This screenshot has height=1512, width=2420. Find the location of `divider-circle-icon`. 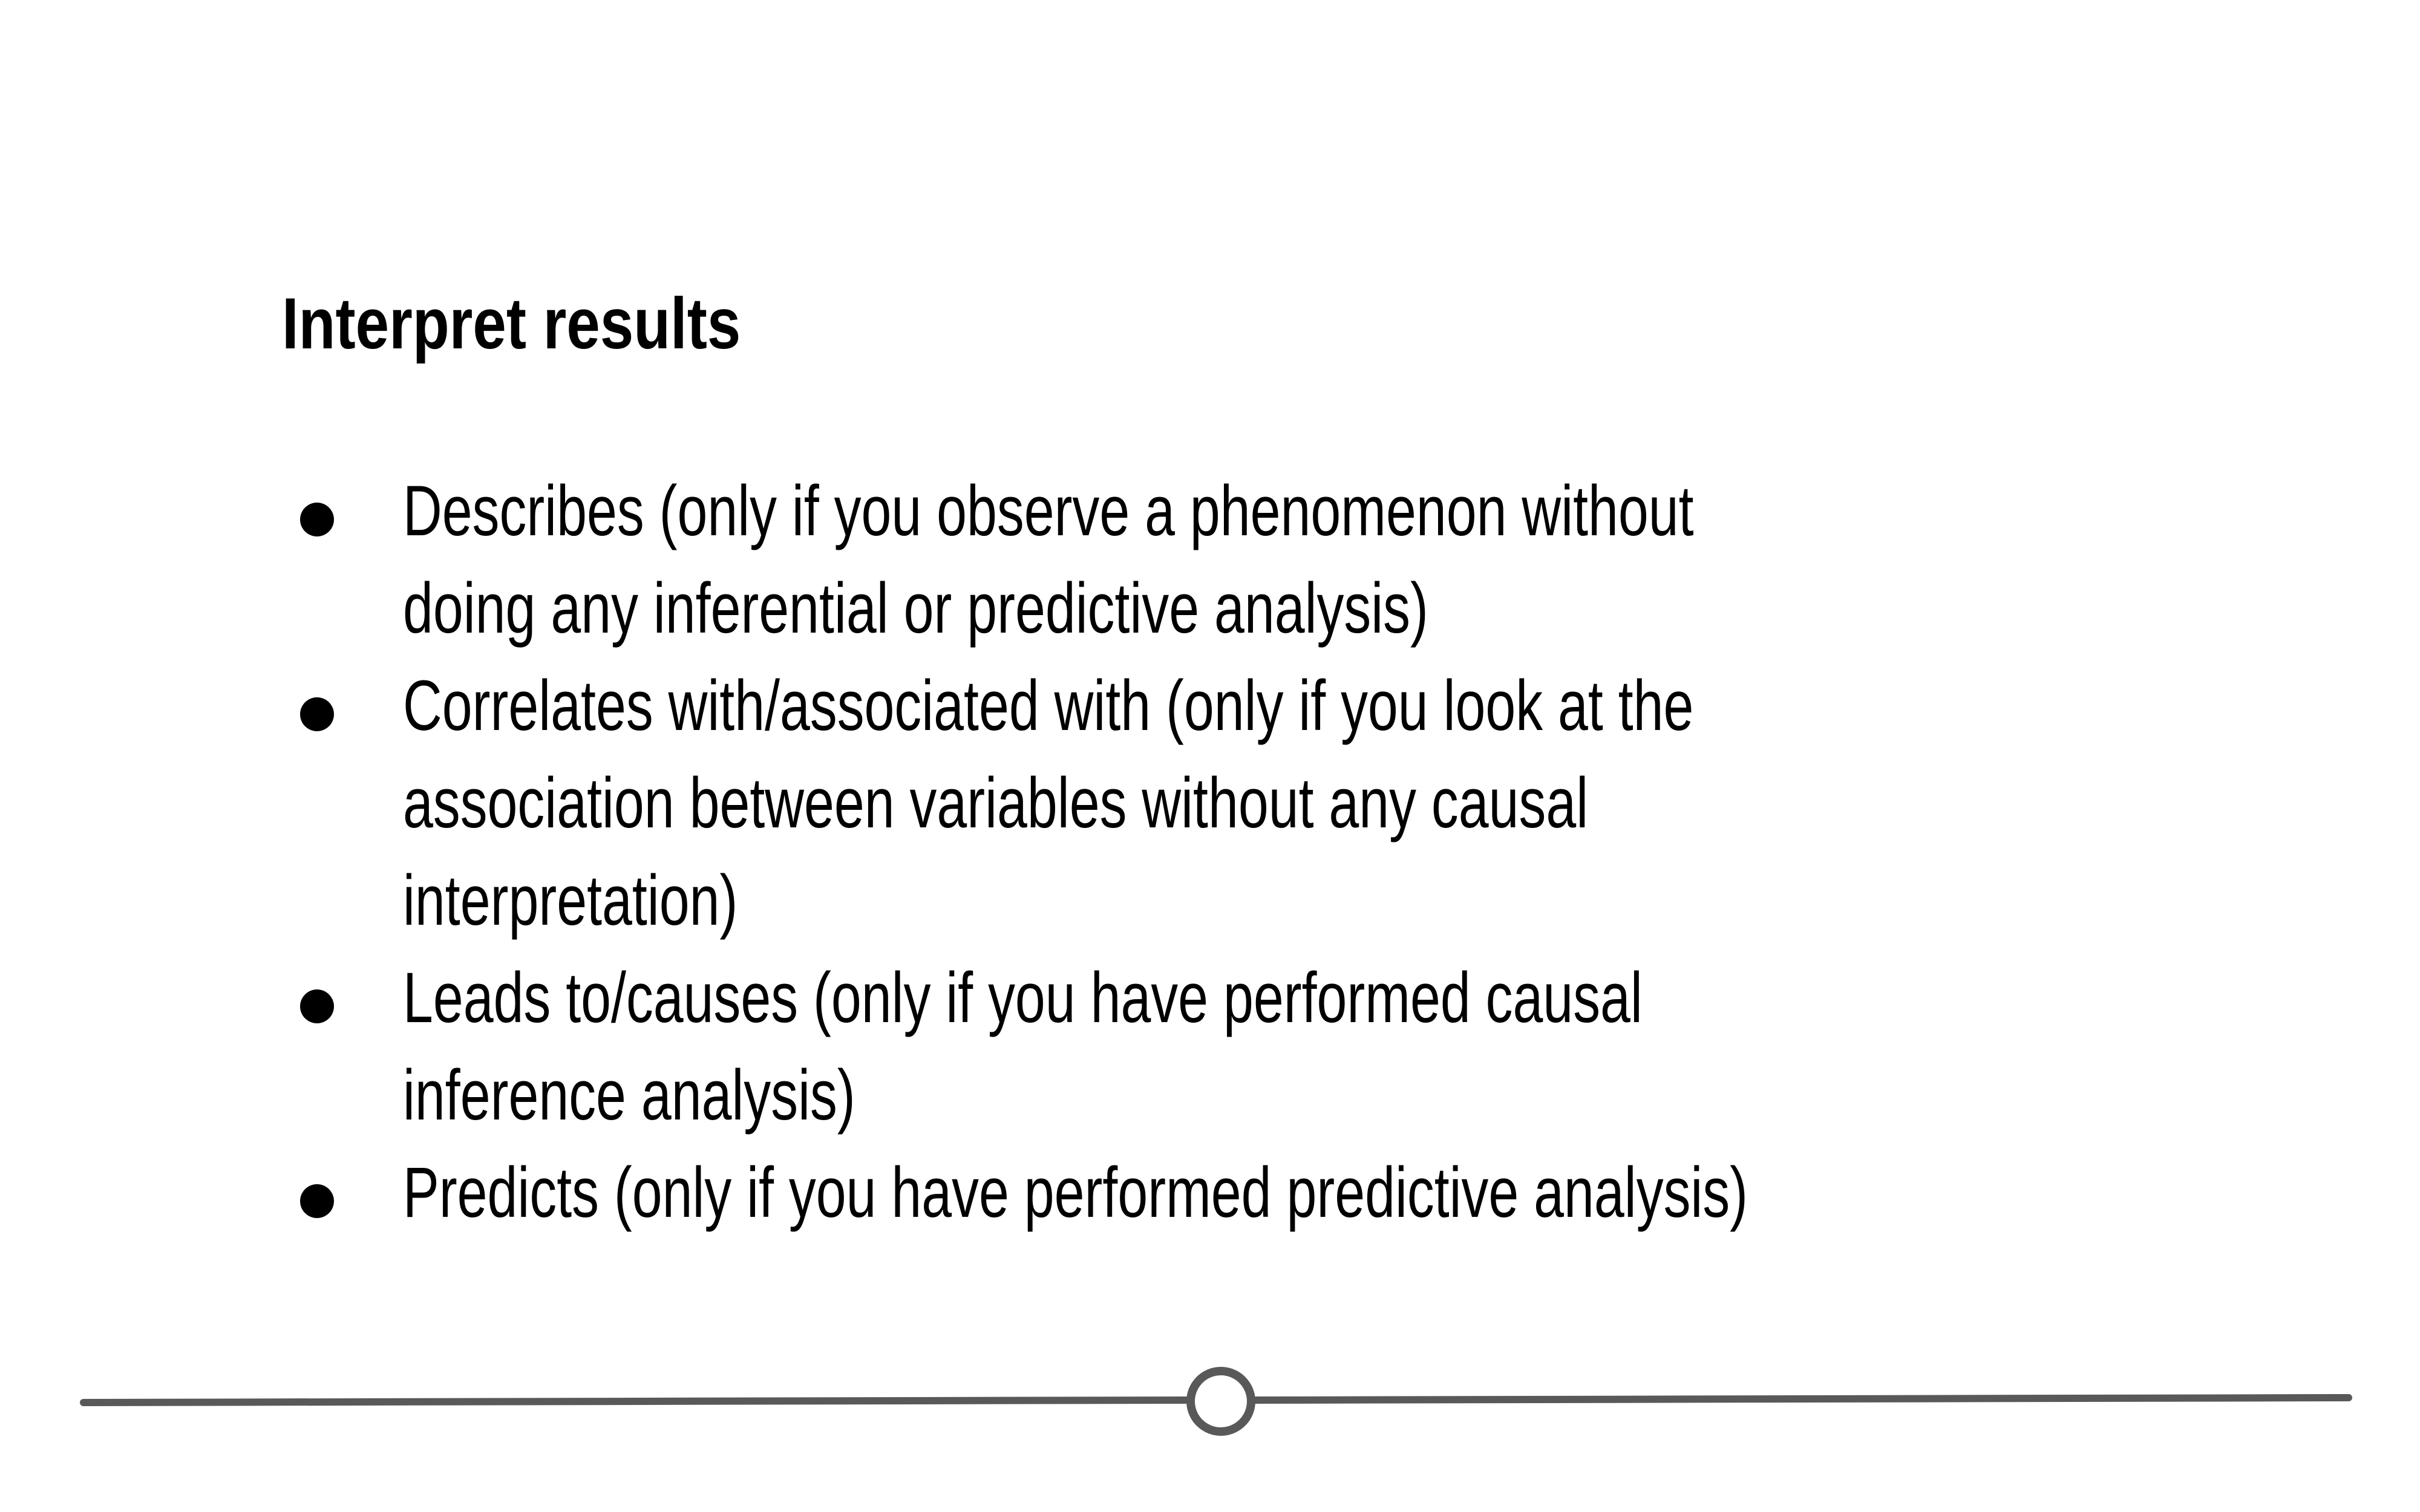

divider-circle-icon is located at coordinates (1220, 1402).